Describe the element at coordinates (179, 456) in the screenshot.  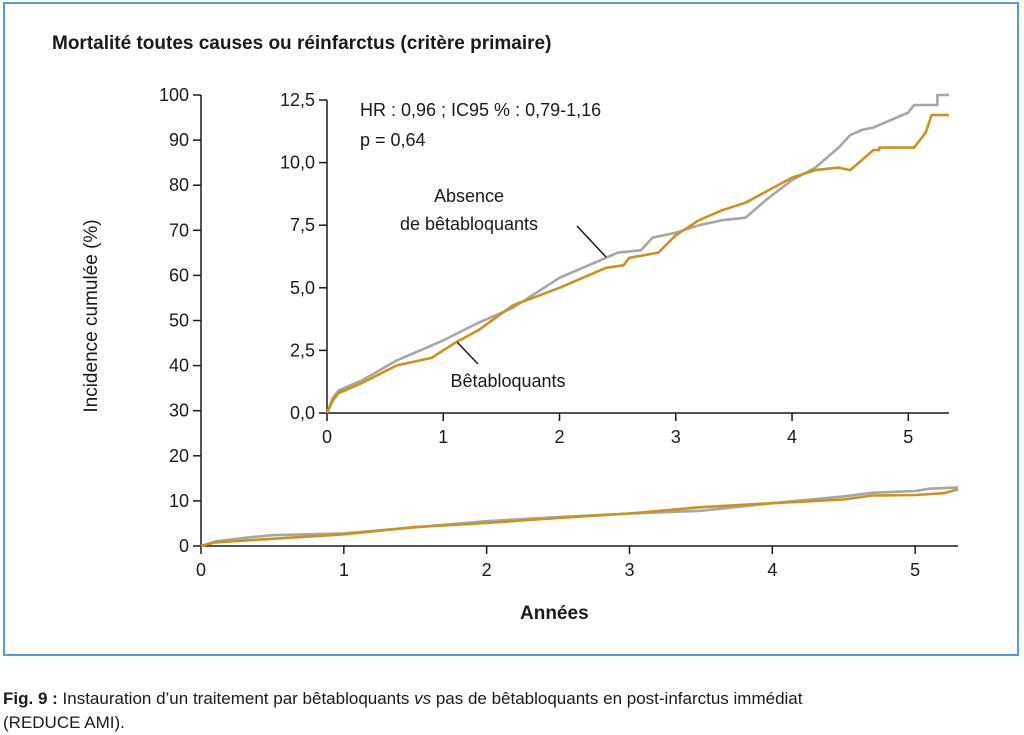
I see `main-y-tick-label: 20` at that location.